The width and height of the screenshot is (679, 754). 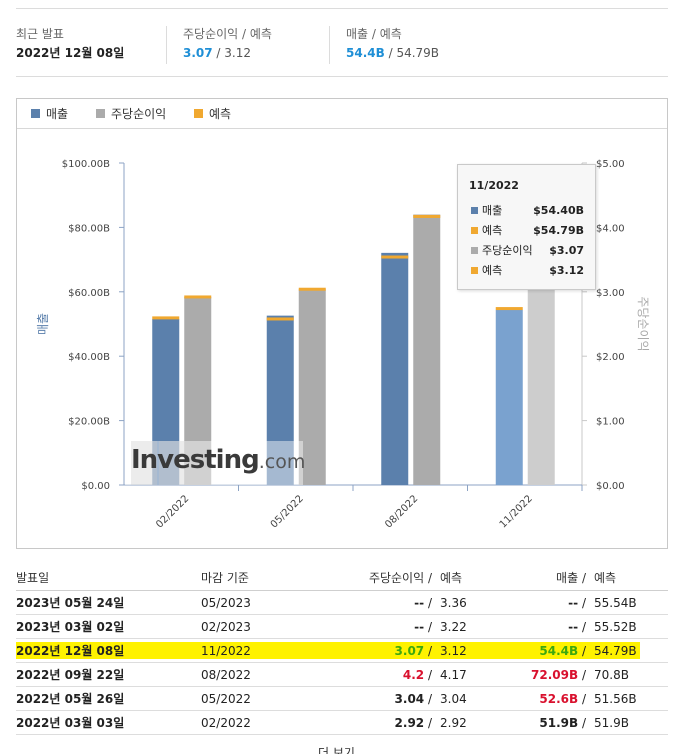 What do you see at coordinates (89, 422) in the screenshot?
I see `y-tick-label-left: $20.00B` at bounding box center [89, 422].